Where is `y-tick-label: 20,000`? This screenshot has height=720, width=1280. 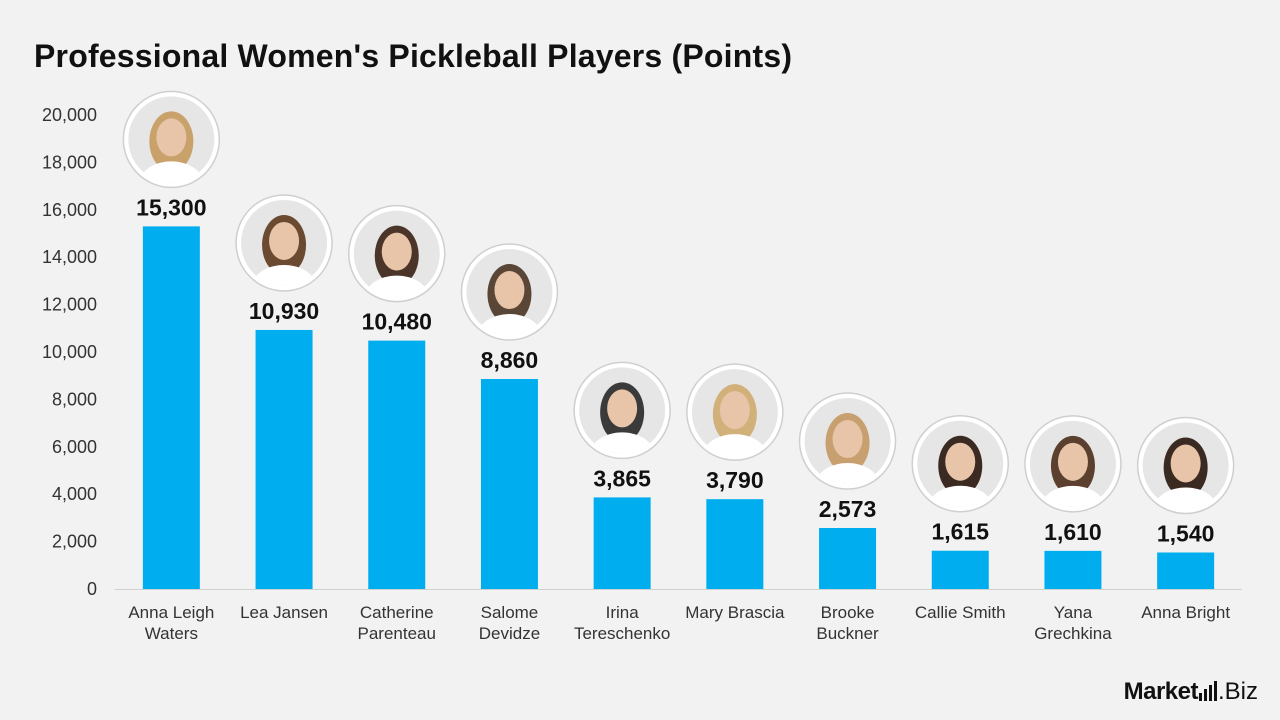
y-tick-label: 20,000 is located at coordinates (69, 115).